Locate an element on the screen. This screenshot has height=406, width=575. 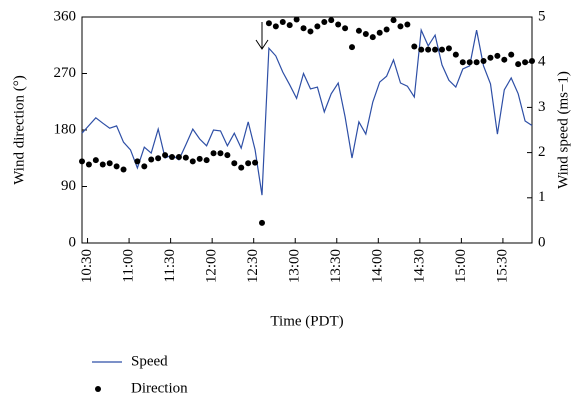
x-tick-label: 12:00 is located at coordinates (212, 266).